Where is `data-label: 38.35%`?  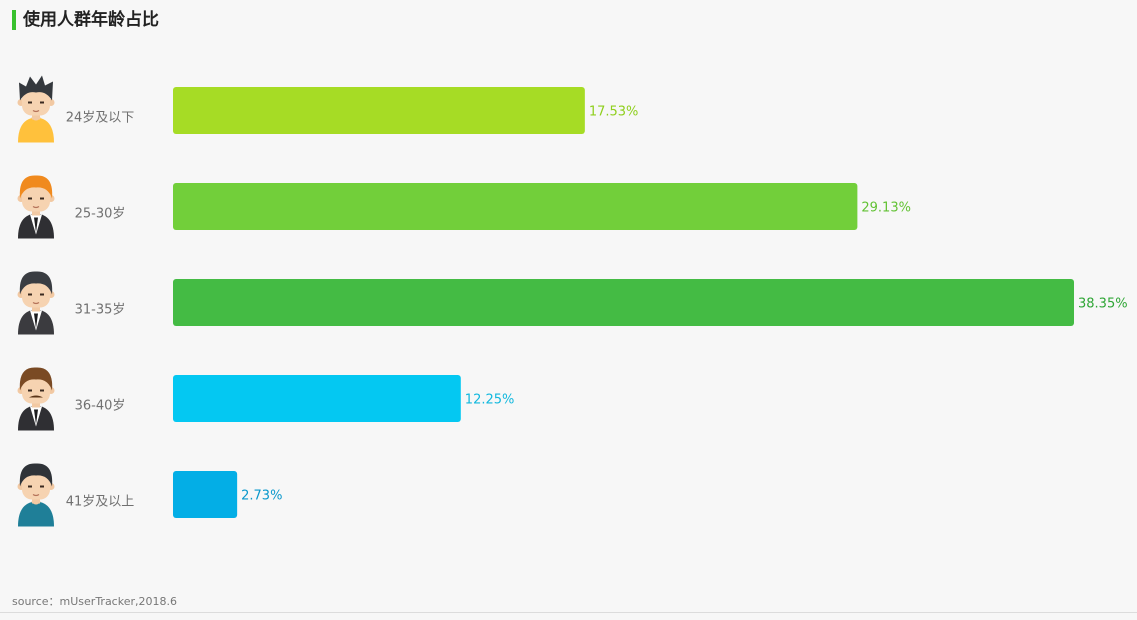 data-label: 38.35% is located at coordinates (1103, 304).